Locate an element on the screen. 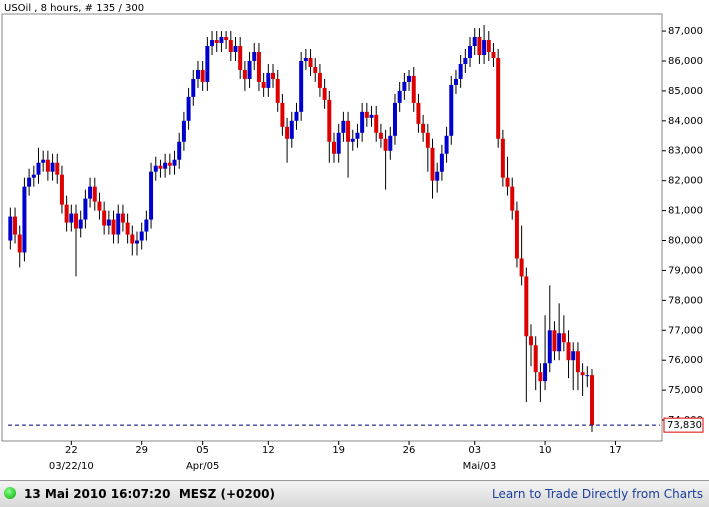 The width and height of the screenshot is (709, 507). x-date-label: Apr/05 is located at coordinates (202, 466).